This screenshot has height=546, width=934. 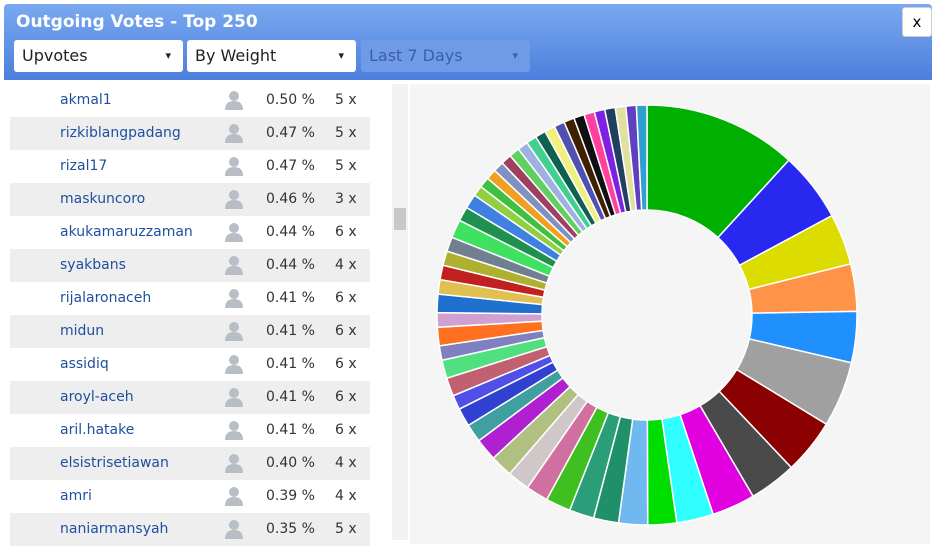 I want to click on close-button: x, so click(x=917, y=22).